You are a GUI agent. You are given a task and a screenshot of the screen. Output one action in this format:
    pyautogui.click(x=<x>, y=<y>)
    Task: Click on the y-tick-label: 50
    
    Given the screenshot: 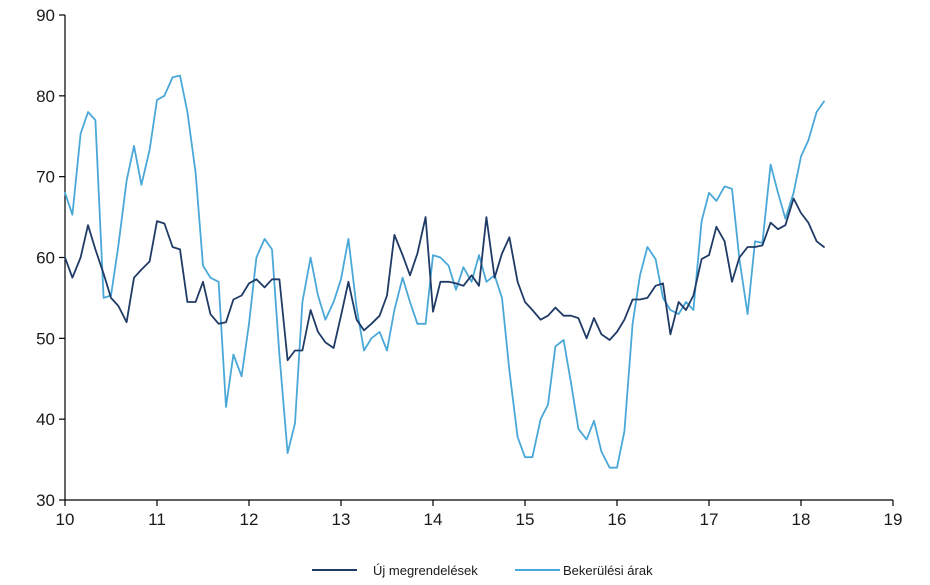 What is the action you would take?
    pyautogui.click(x=45, y=338)
    